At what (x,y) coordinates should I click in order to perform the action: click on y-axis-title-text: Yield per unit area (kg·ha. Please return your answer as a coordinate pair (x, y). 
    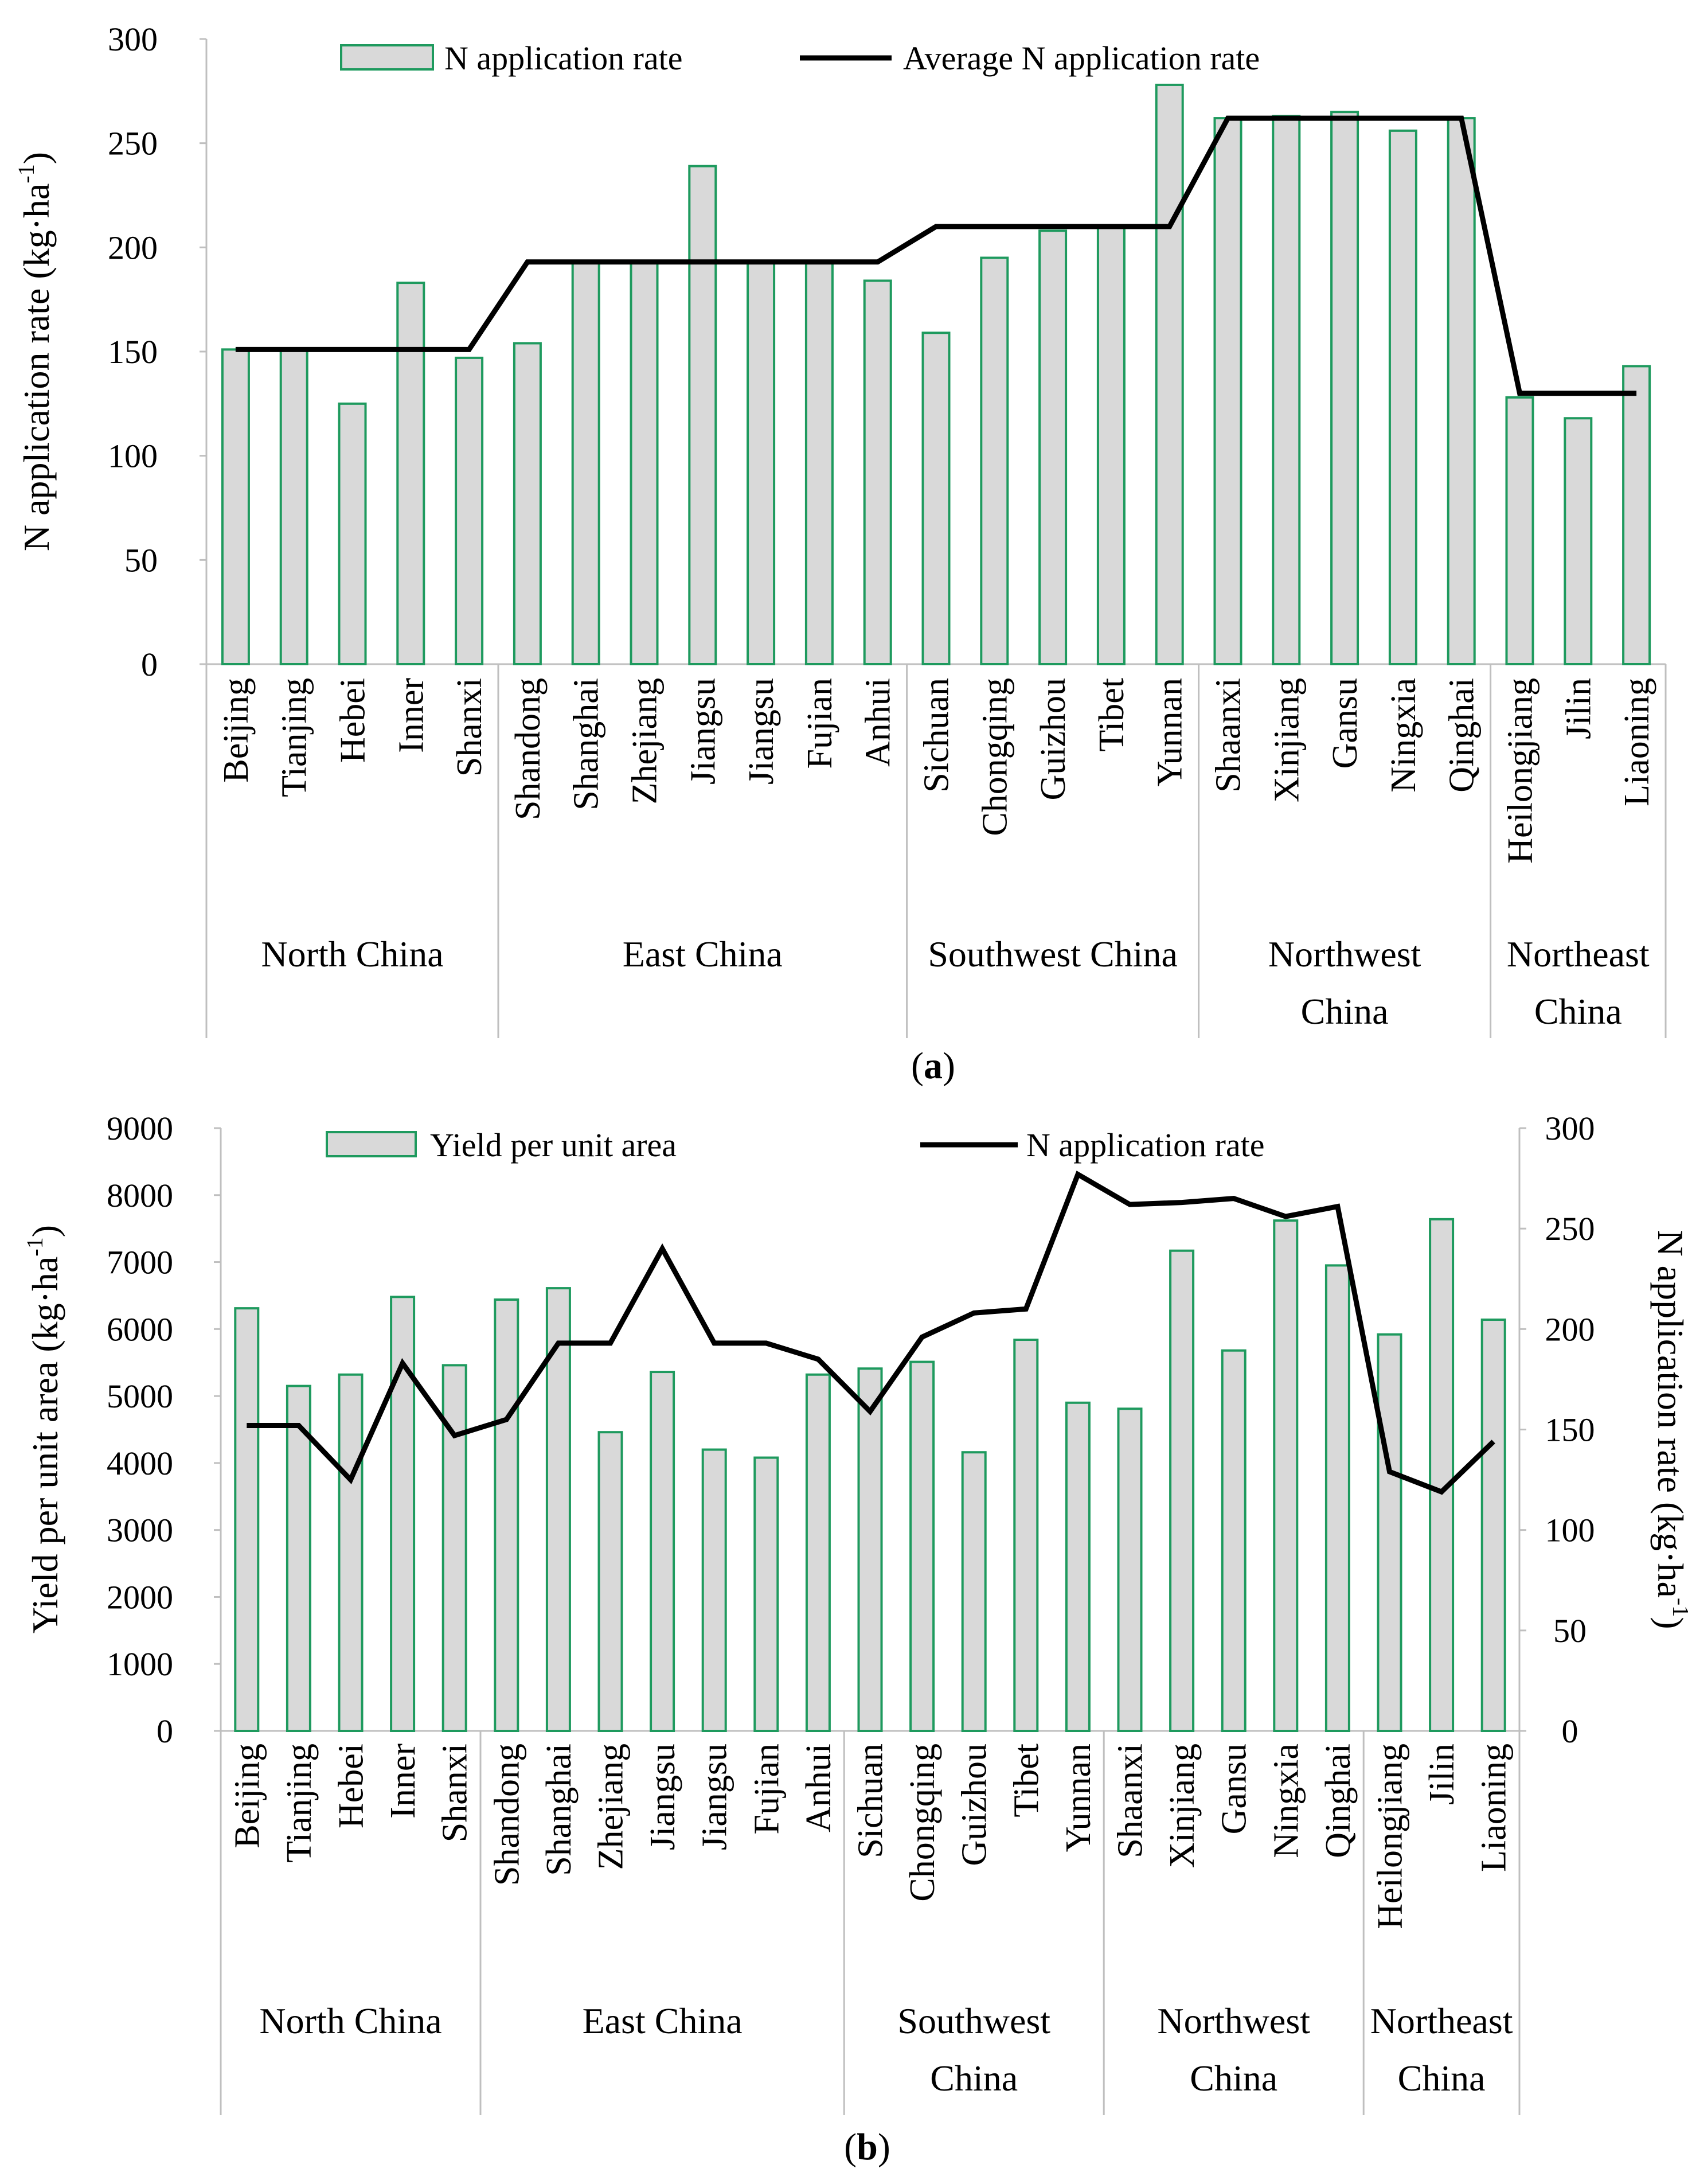
    Looking at the image, I should click on (45, 1445).